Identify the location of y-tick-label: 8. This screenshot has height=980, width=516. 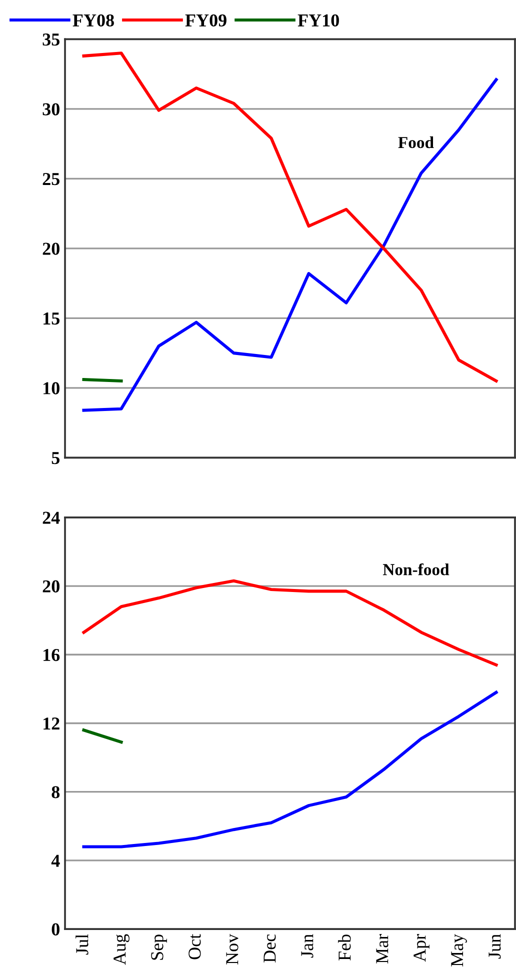
(56, 792).